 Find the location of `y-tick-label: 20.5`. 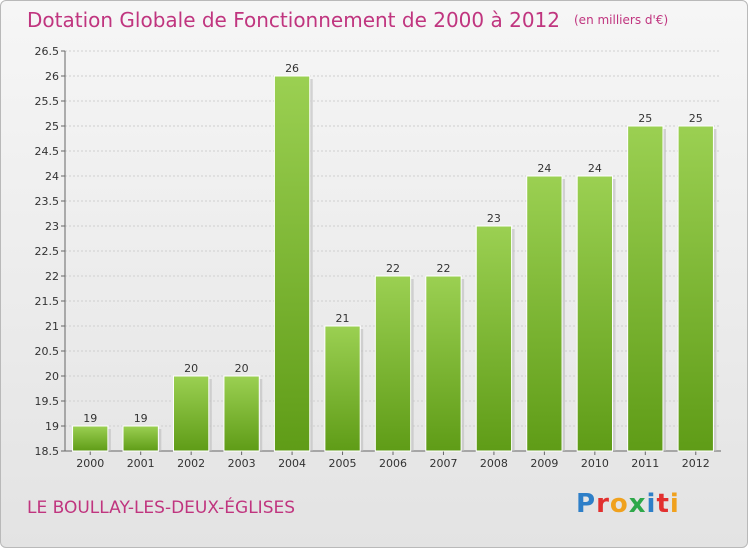

y-tick-label: 20.5 is located at coordinates (47, 351).